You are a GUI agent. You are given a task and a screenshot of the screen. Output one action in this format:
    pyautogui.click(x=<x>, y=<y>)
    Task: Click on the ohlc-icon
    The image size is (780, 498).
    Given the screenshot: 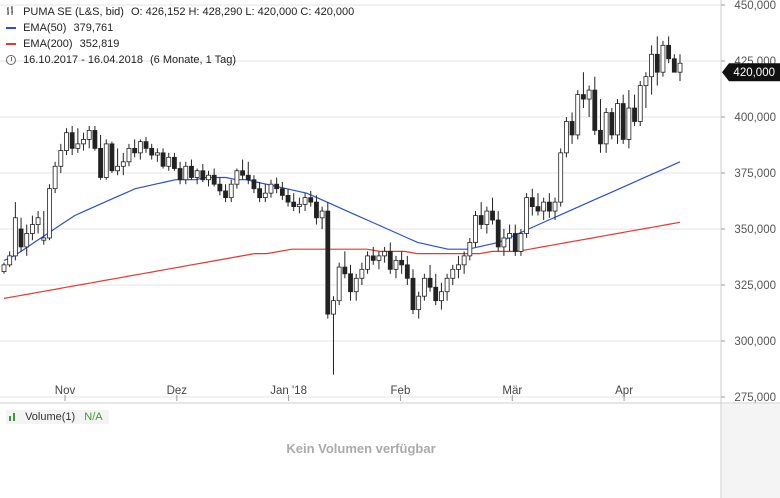 What is the action you would take?
    pyautogui.click(x=10, y=10)
    